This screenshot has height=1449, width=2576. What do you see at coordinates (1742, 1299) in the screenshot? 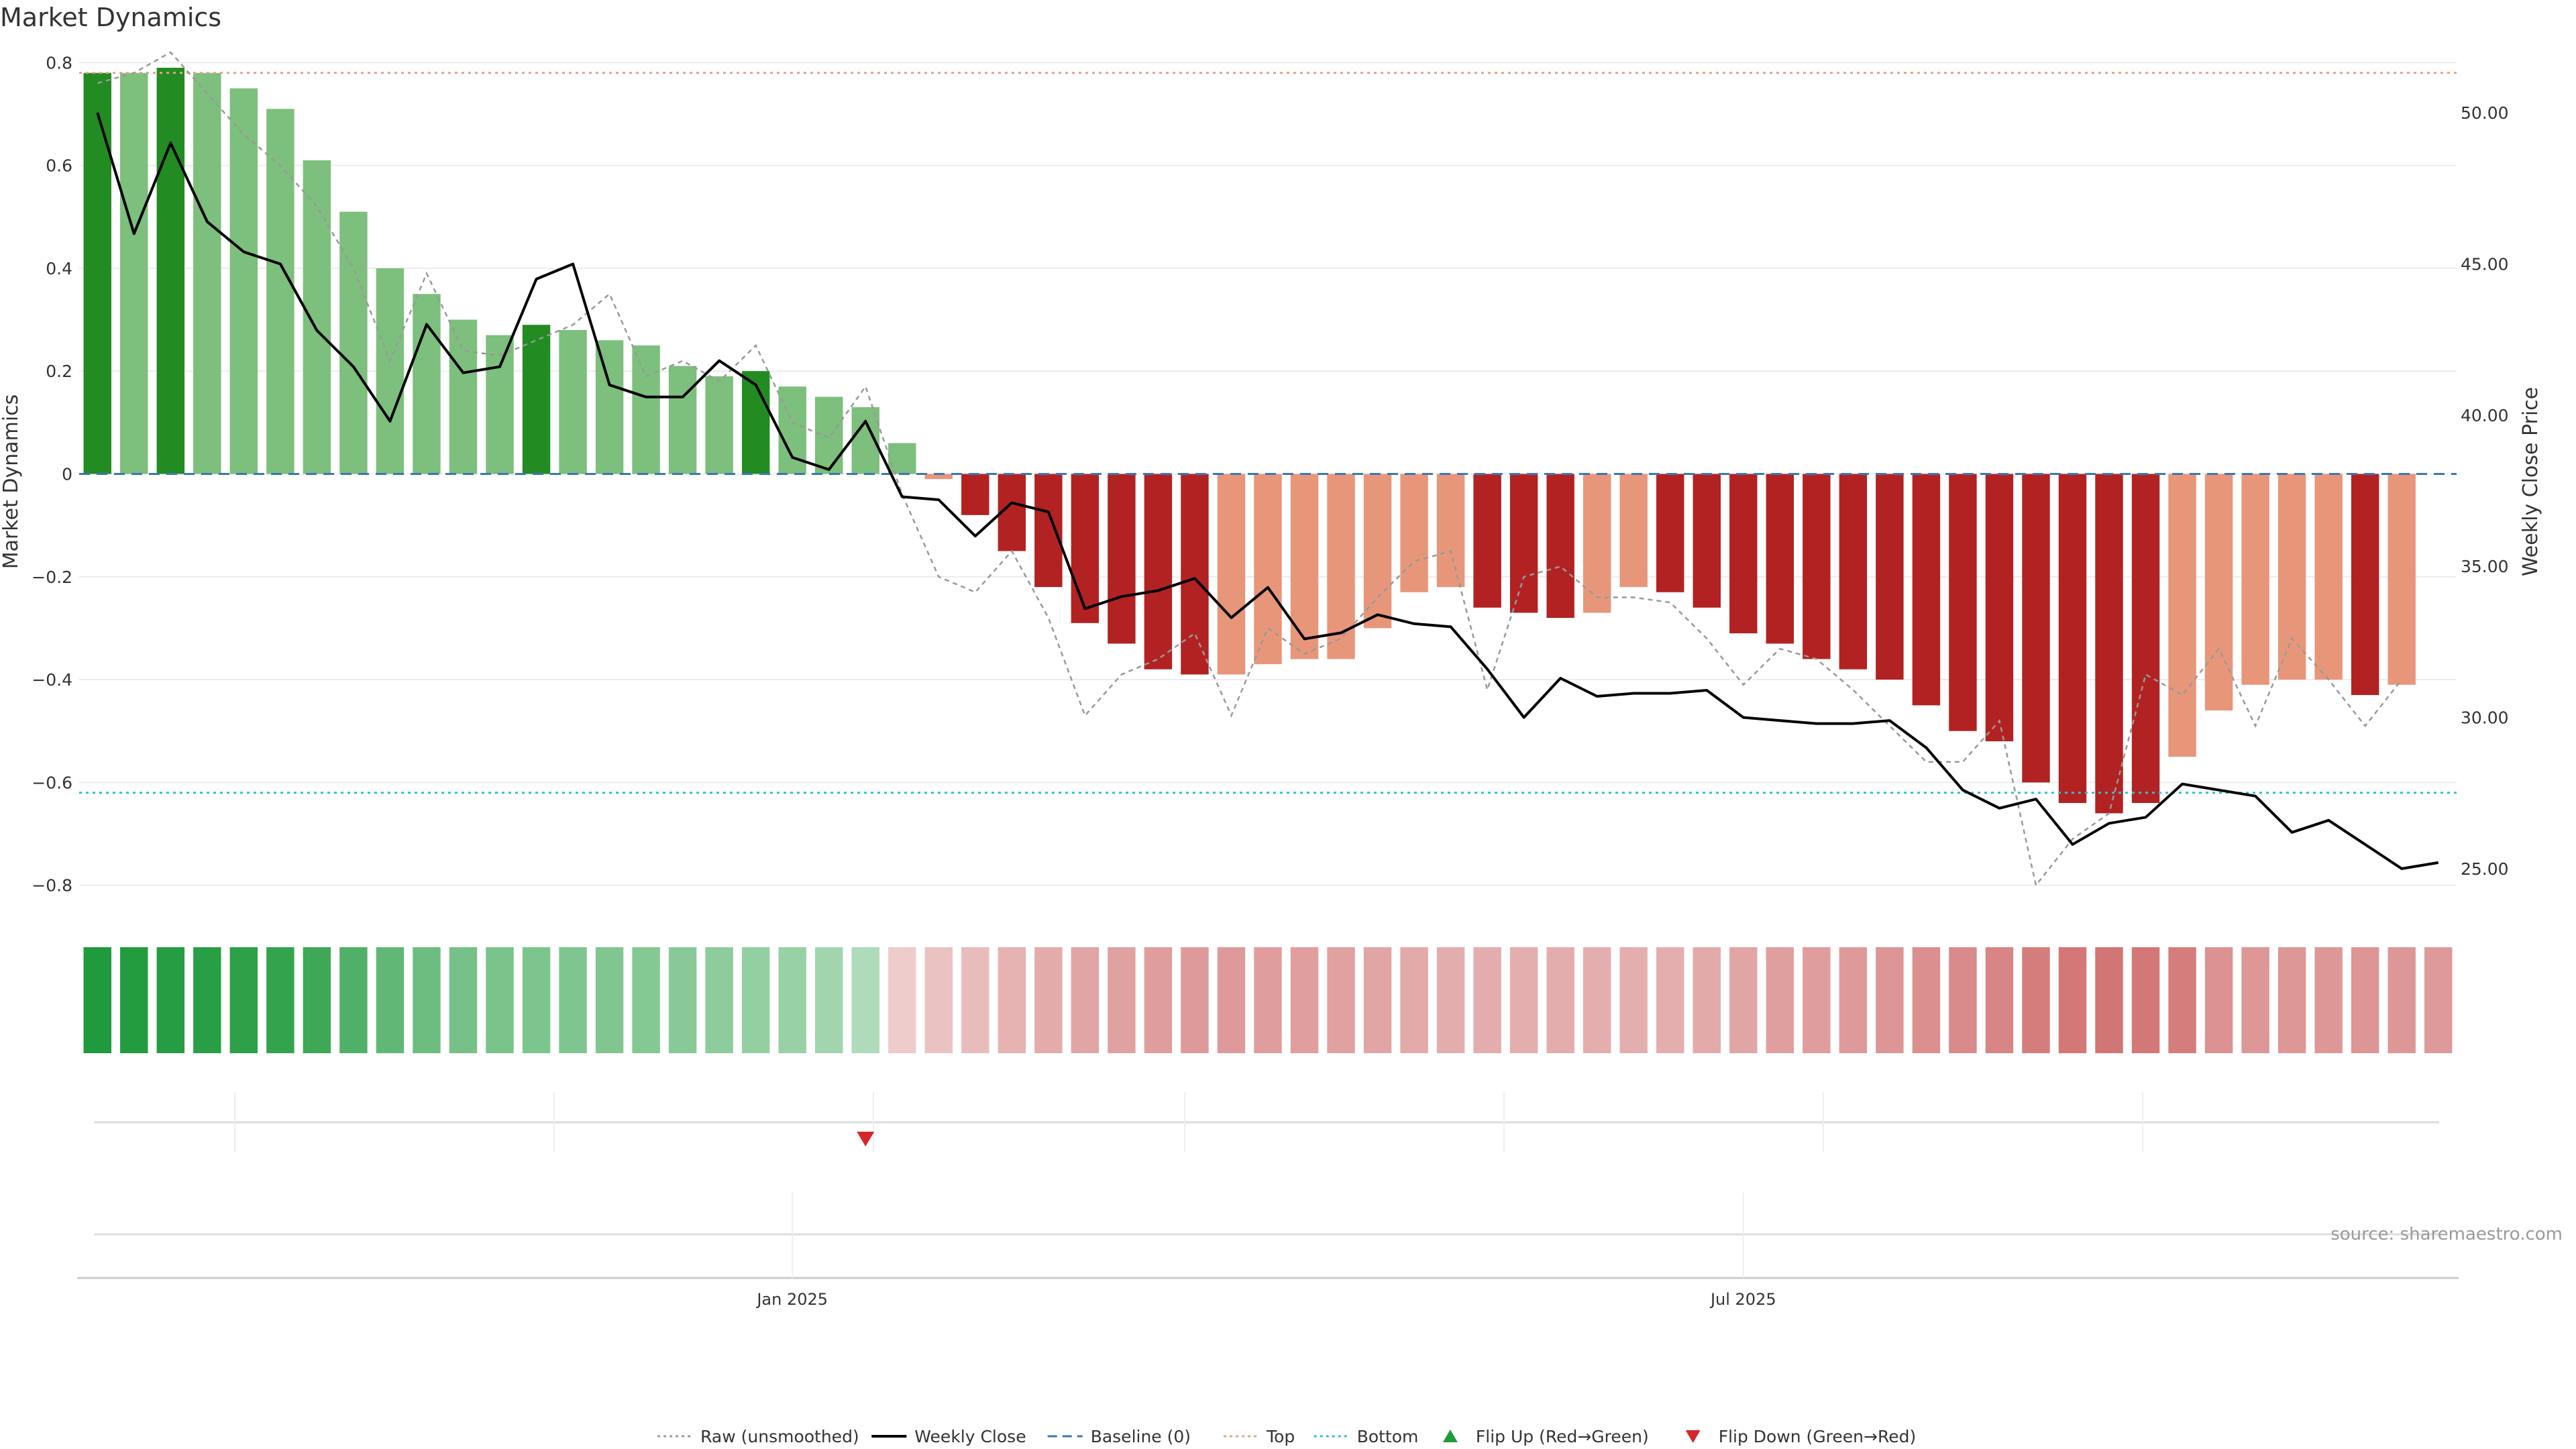
I see `x-tick-label: Jul 2025` at bounding box center [1742, 1299].